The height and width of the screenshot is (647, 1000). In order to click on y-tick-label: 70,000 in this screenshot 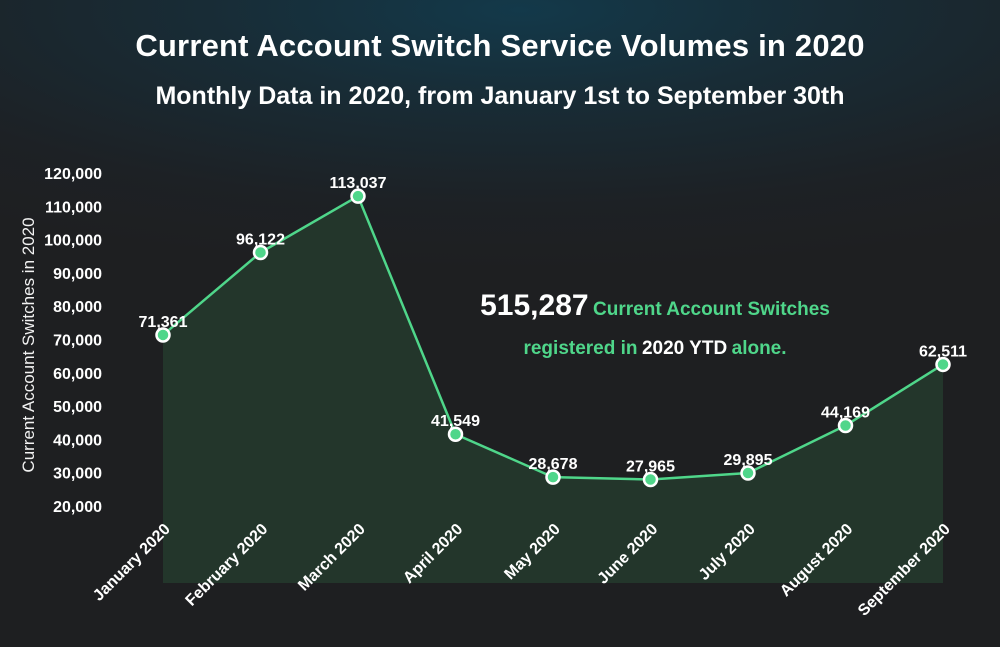, I will do `click(77, 341)`.